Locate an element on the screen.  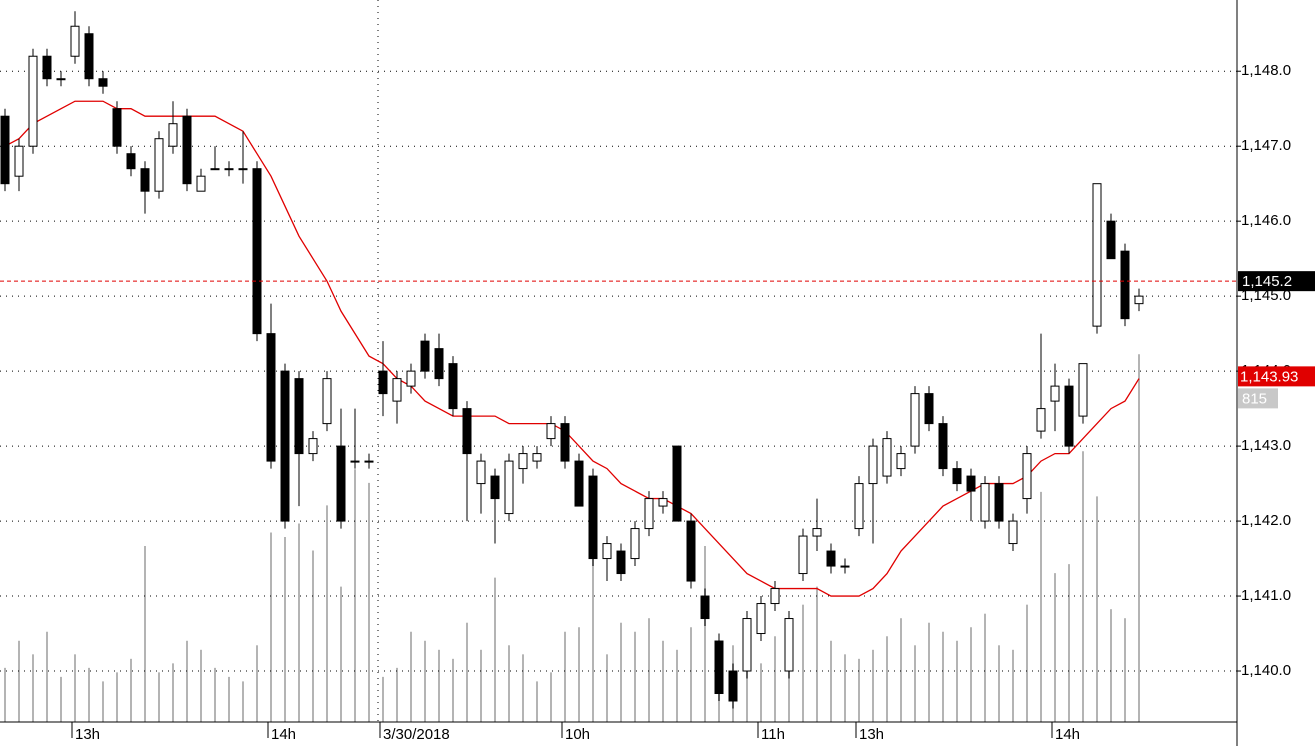
y-tick-label: 1,142.0 is located at coordinates (1266, 520).